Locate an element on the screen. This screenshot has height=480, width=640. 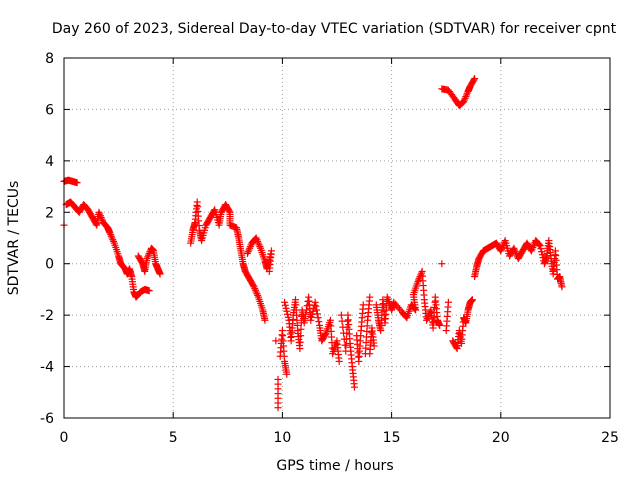
y-tick-label: -4 is located at coordinates (47, 368).